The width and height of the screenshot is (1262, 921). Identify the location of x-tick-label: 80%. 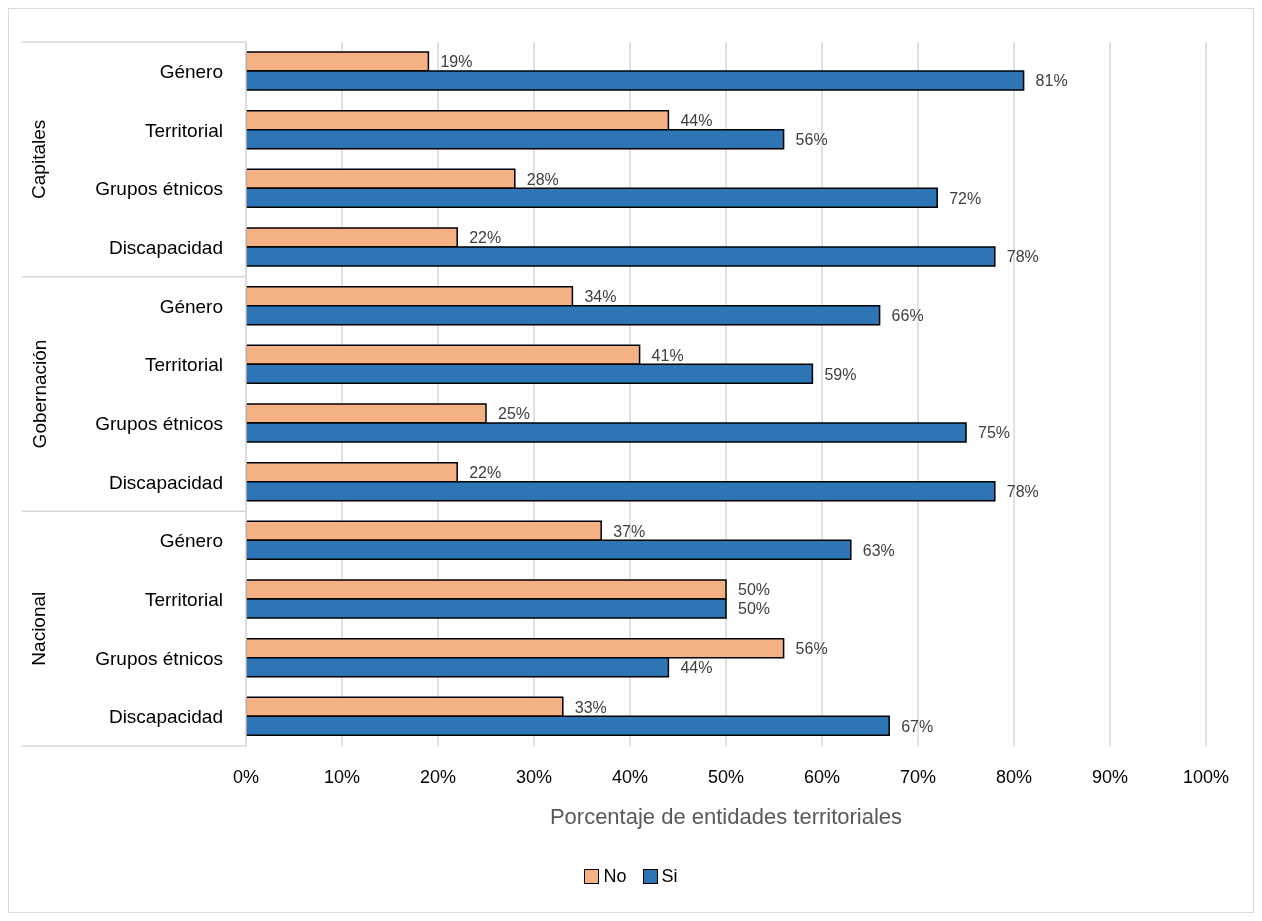
(1014, 776).